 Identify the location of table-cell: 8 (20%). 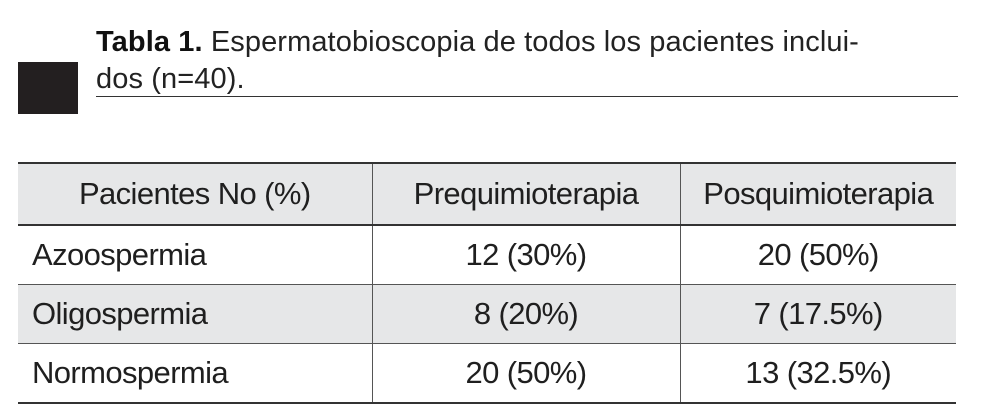
(525, 314).